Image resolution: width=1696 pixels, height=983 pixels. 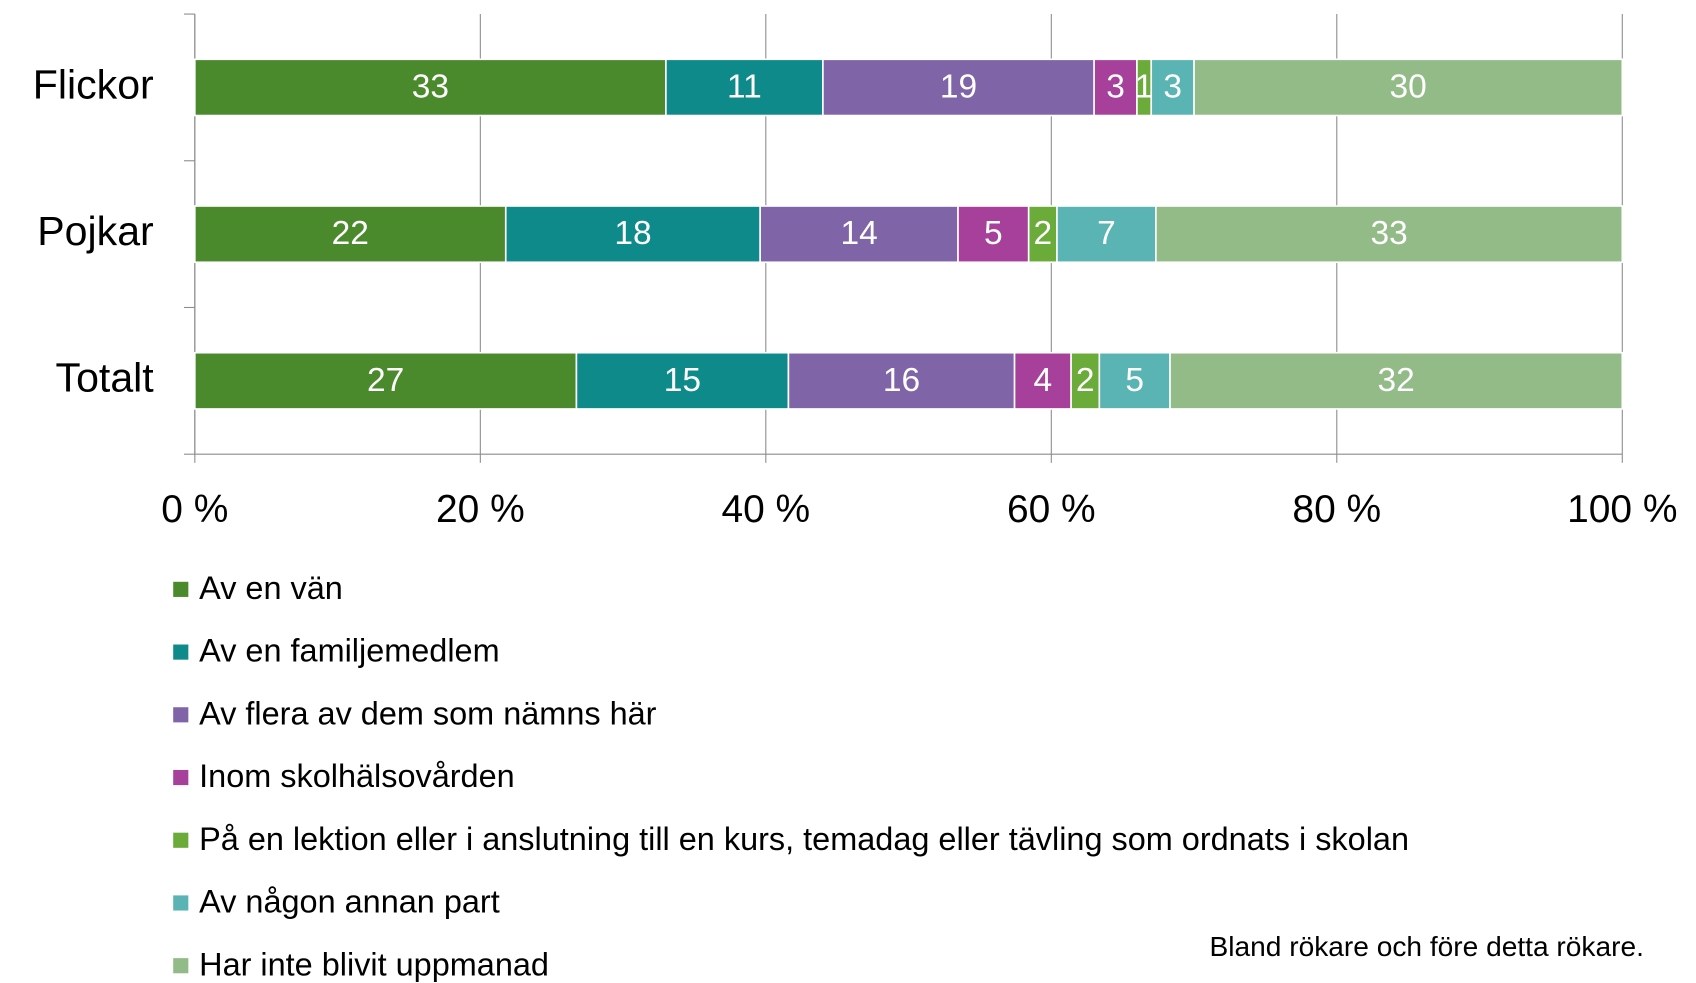 I want to click on legend-label: Av en familjemedlem, so click(x=349, y=651).